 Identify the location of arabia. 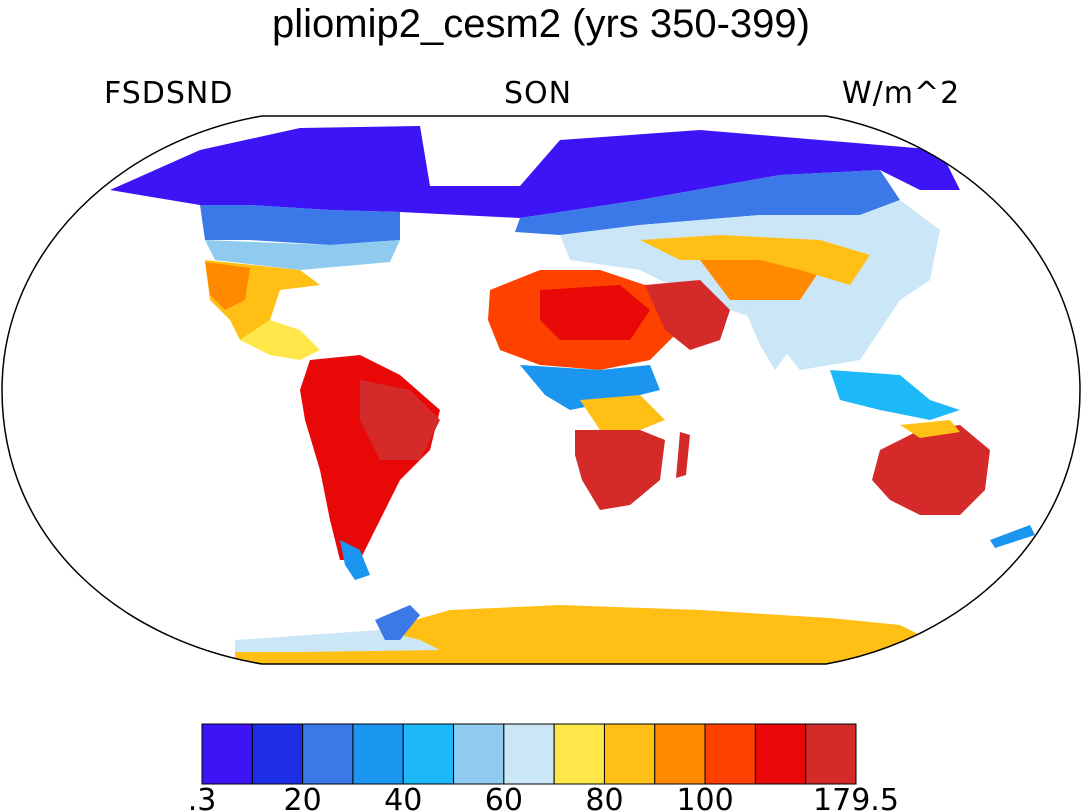
(687, 315).